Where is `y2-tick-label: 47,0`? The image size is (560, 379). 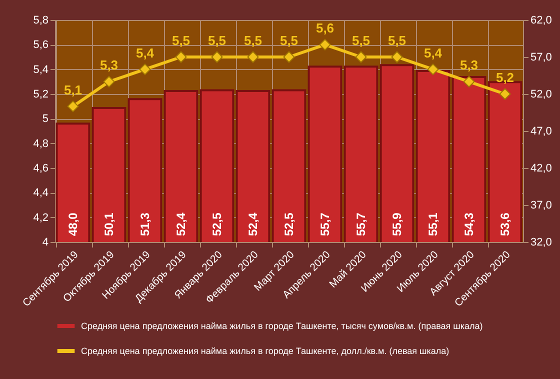 y2-tick-label: 47,0 is located at coordinates (541, 132).